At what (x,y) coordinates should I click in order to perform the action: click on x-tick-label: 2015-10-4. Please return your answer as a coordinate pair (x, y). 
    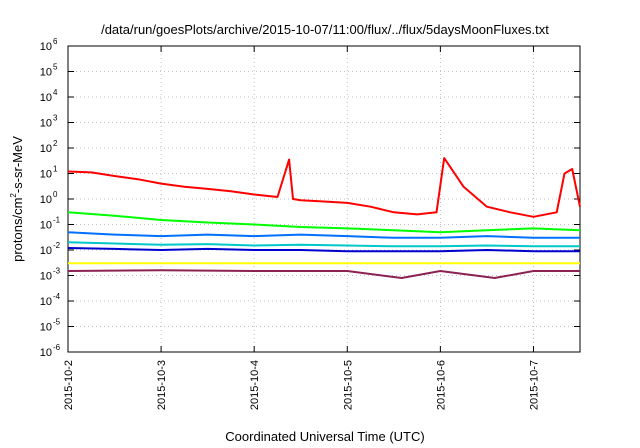
    Looking at the image, I should click on (255, 385).